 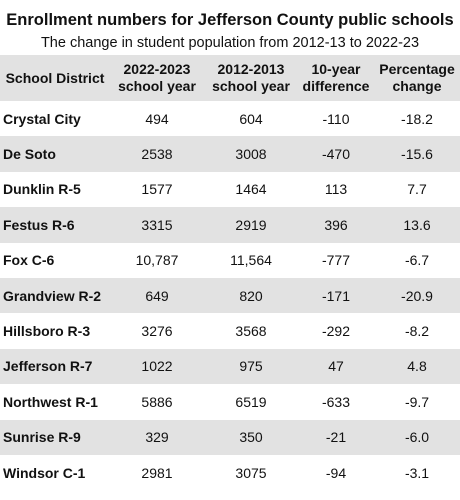 What do you see at coordinates (336, 437) in the screenshot?
I see `cell-ten-year-difference: -21` at bounding box center [336, 437].